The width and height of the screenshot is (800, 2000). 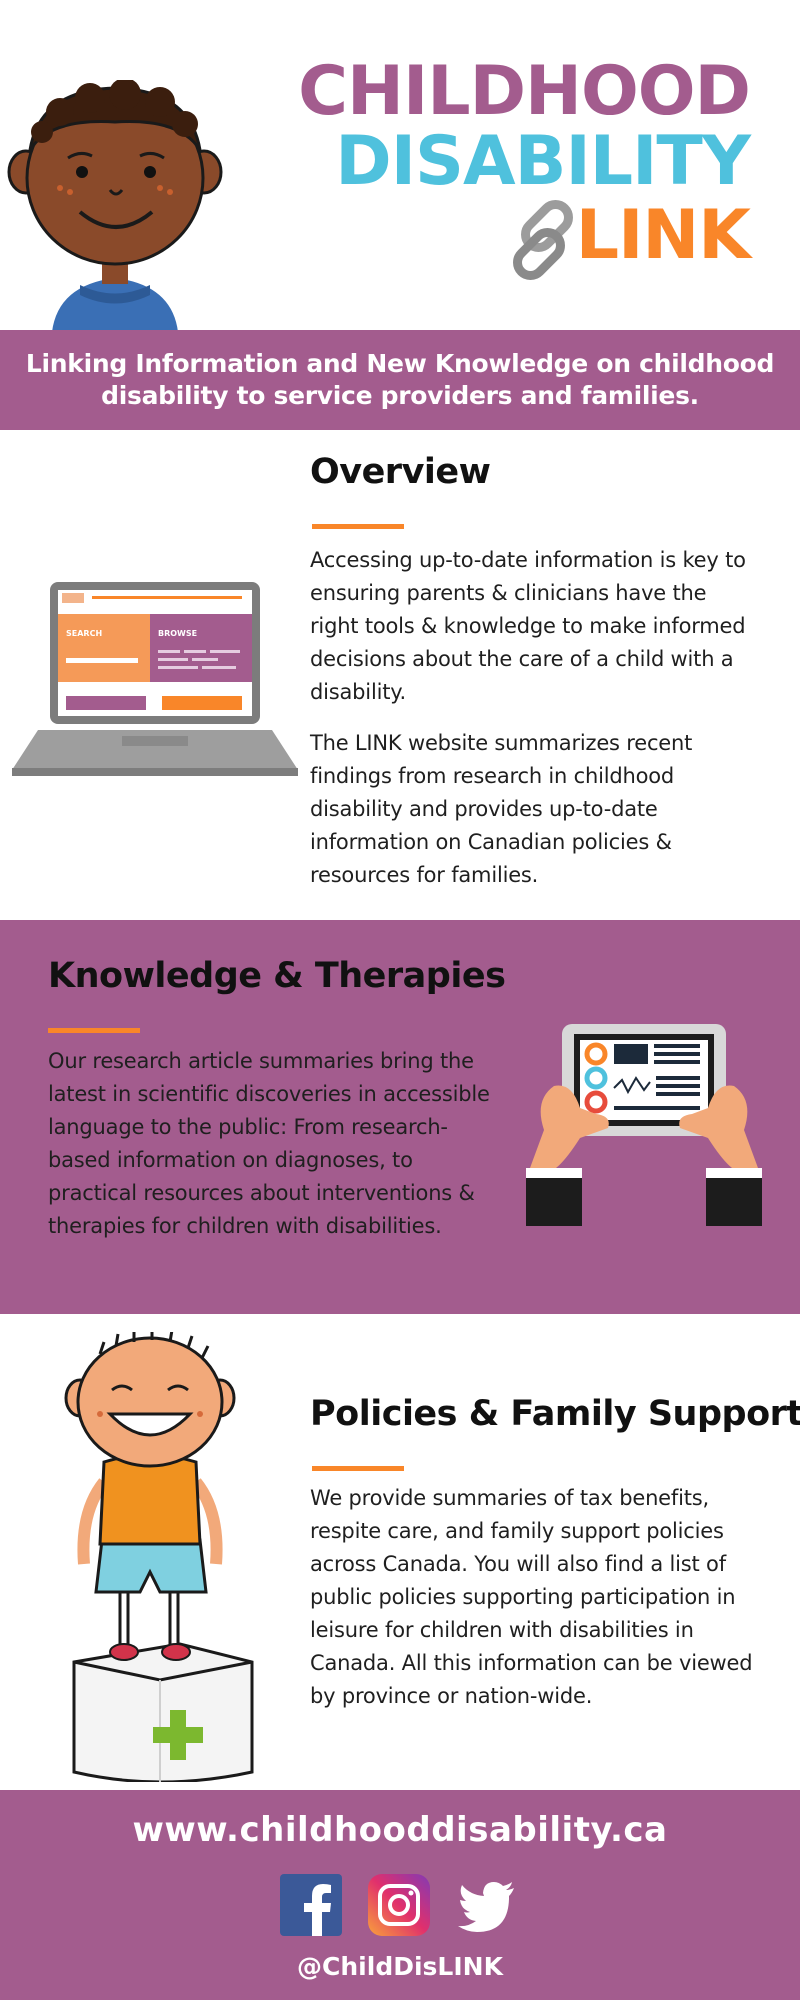 What do you see at coordinates (84, 633) in the screenshot?
I see `laptop-search-label: SEARCH` at bounding box center [84, 633].